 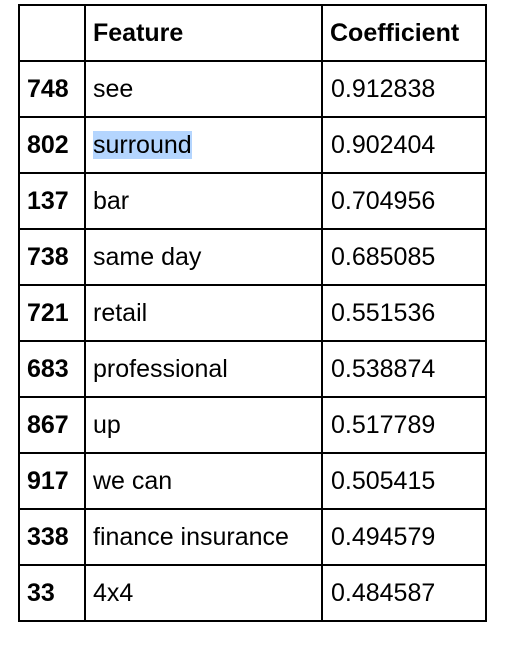 I want to click on table-row: 802 surround 0.902404, so click(x=252, y=145).